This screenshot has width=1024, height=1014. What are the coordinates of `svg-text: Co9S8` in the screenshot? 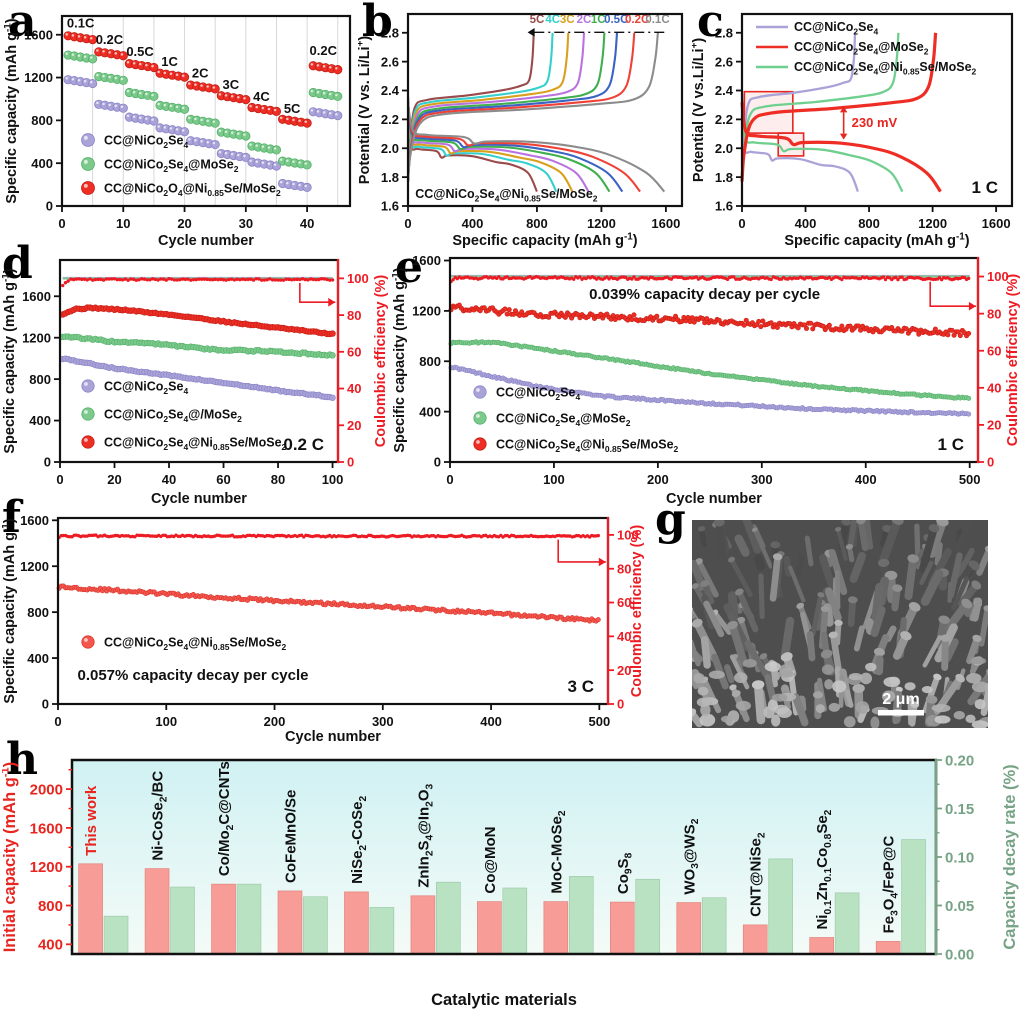 It's located at (625, 873).